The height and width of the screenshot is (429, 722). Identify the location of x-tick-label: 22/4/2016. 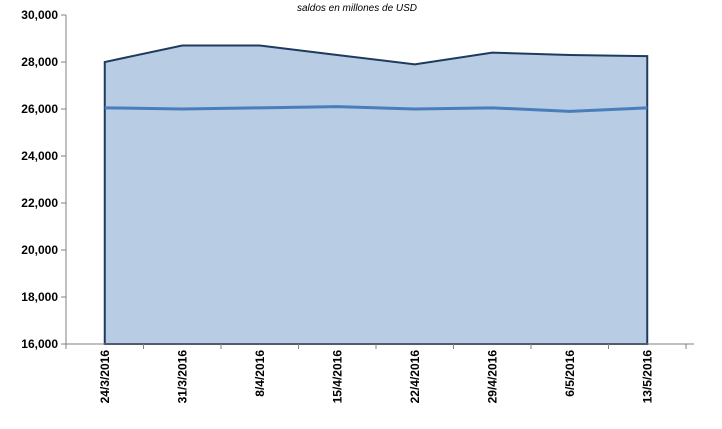
(415, 377).